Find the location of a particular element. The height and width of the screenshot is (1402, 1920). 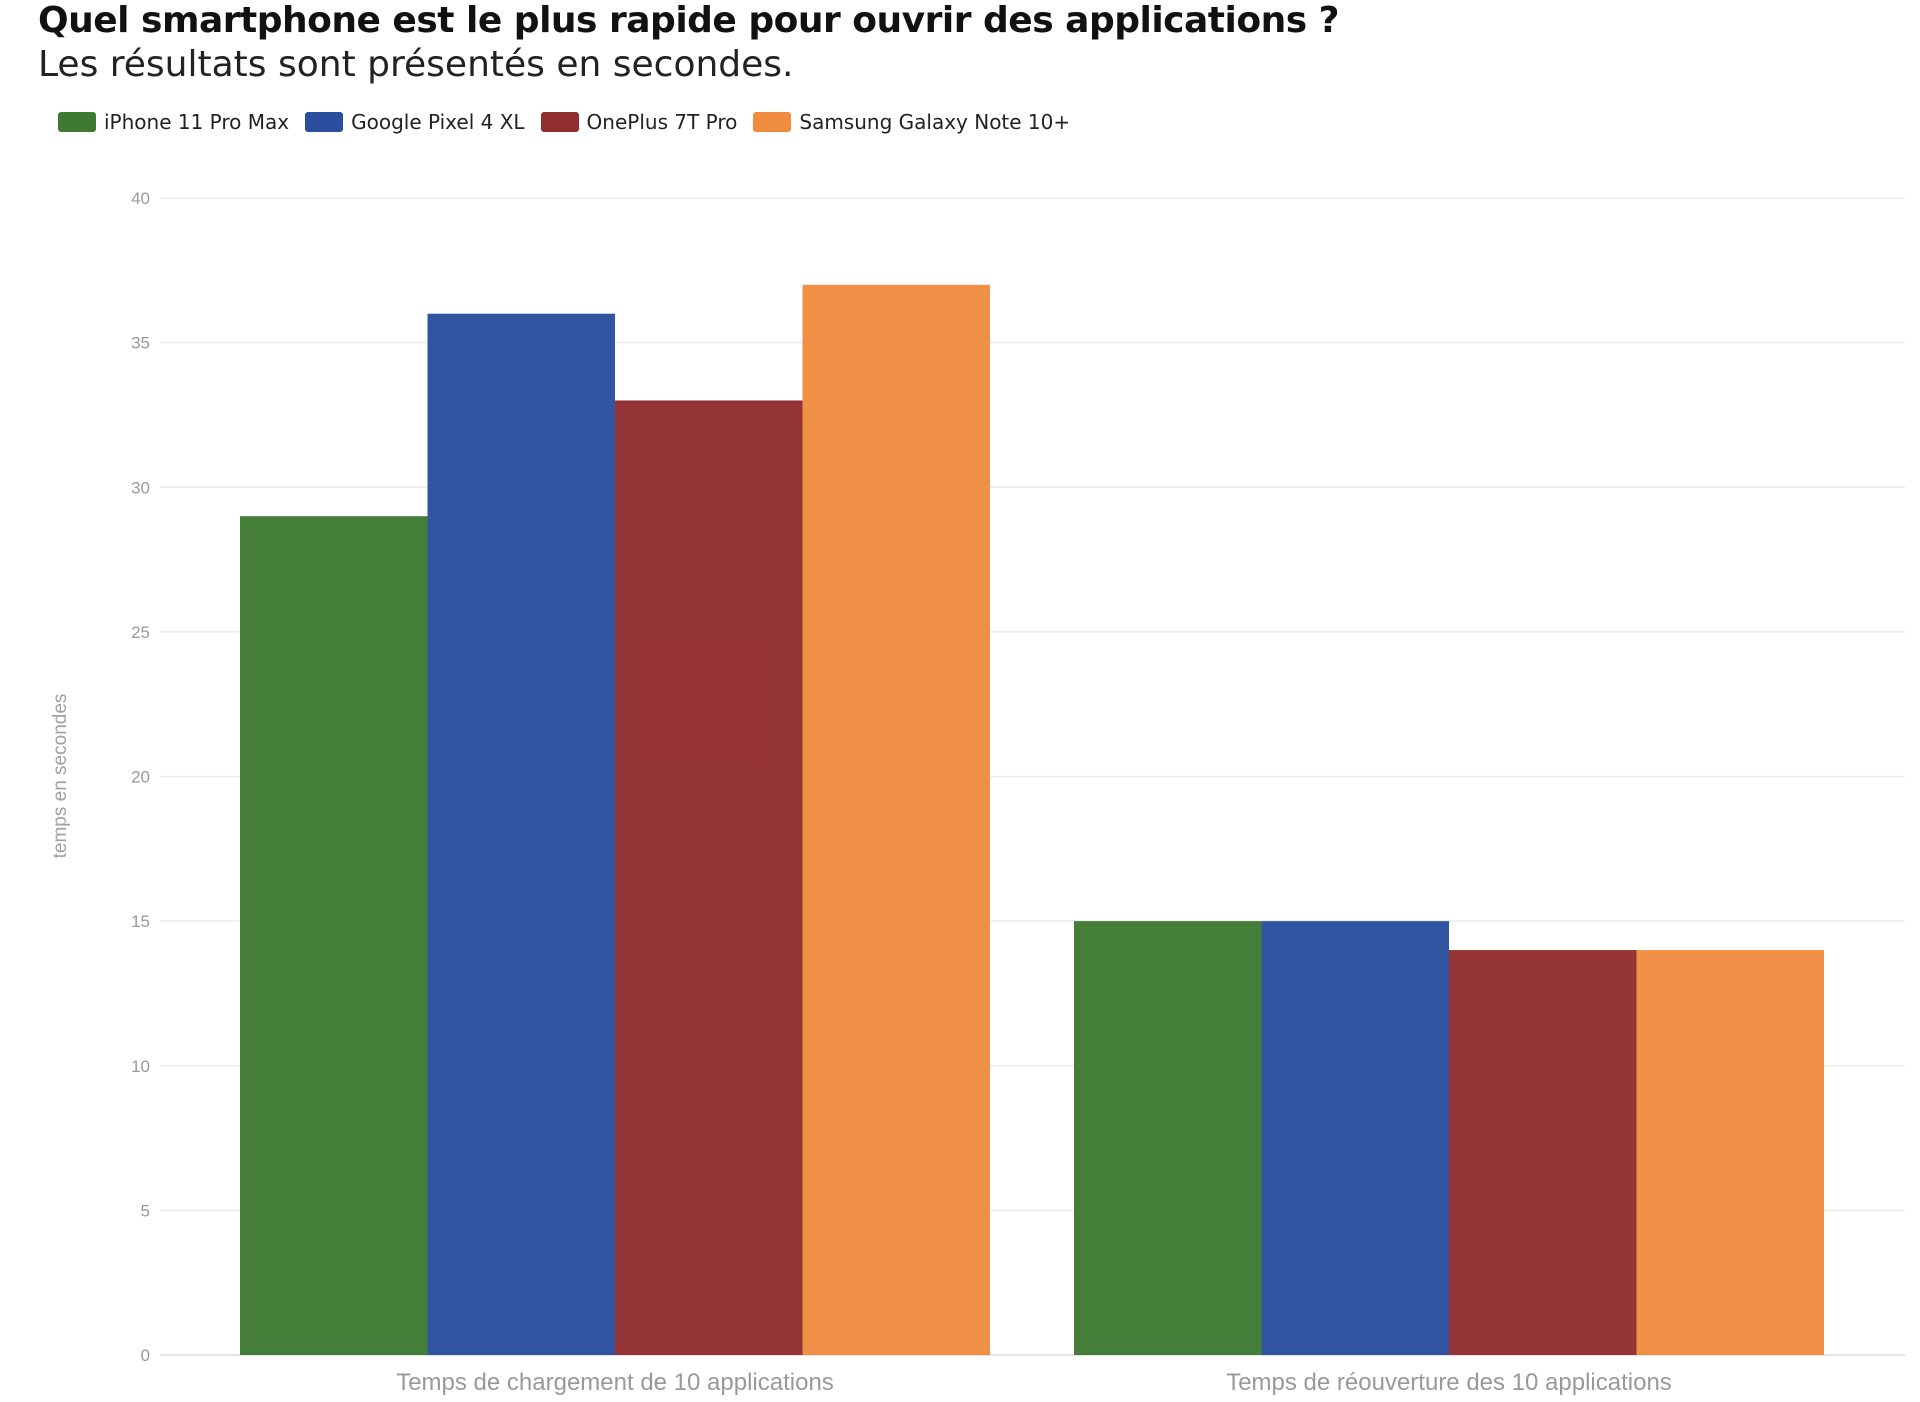

legend-item-oneplus: OnePlus 7T Pro is located at coordinates (639, 122).